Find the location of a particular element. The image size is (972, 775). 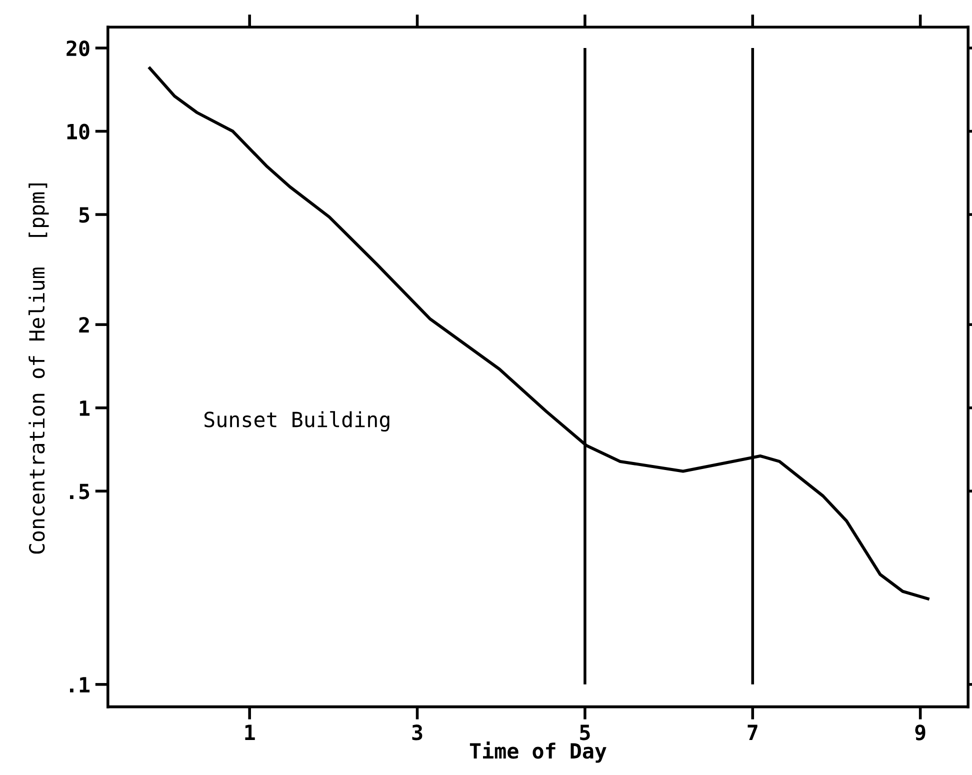

y-tick-label: 20 is located at coordinates (78, 48).